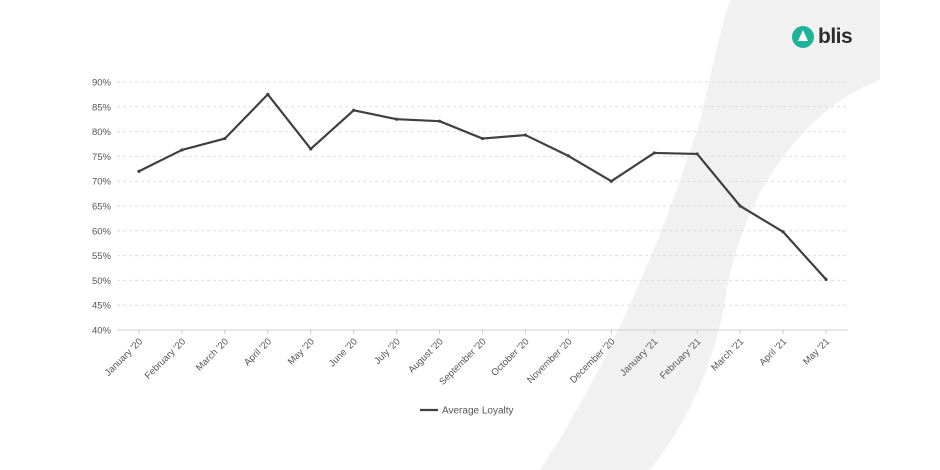 Image resolution: width=940 pixels, height=470 pixels. I want to click on x-tick-label: February '20, so click(165, 358).